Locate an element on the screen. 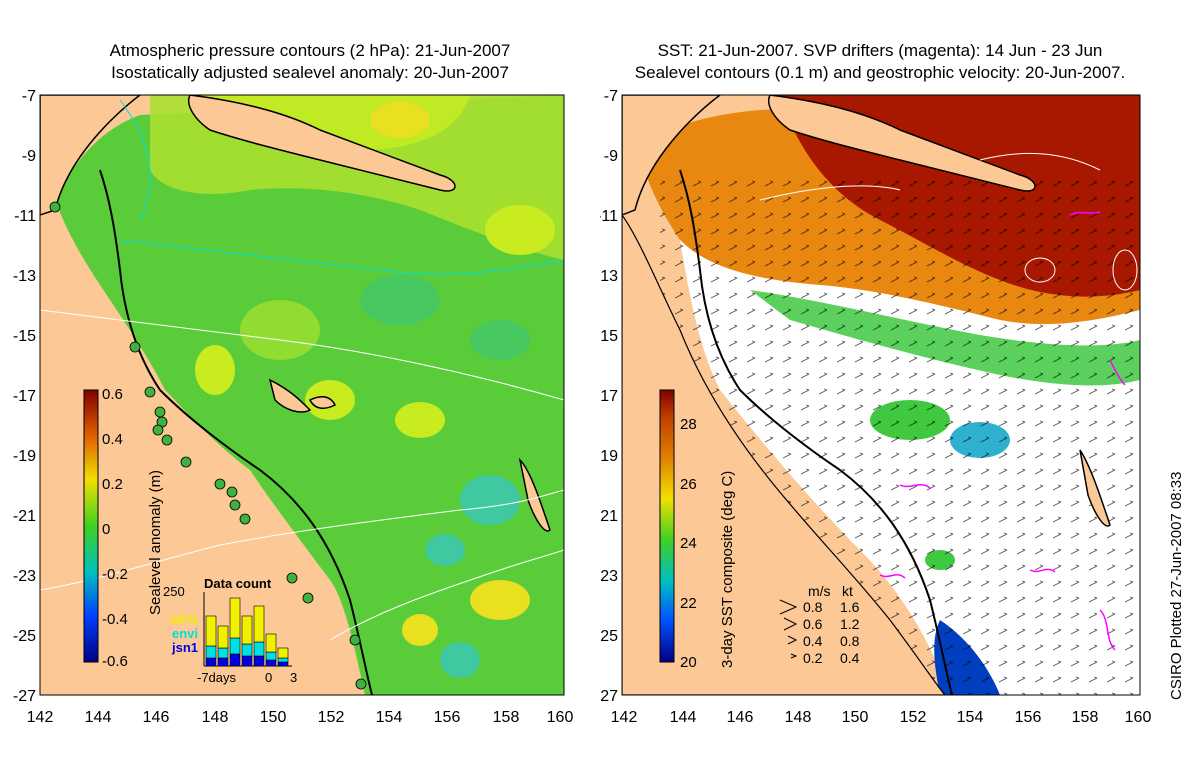 The height and width of the screenshot is (780, 1200). left-x-tick: 150 is located at coordinates (273, 717).